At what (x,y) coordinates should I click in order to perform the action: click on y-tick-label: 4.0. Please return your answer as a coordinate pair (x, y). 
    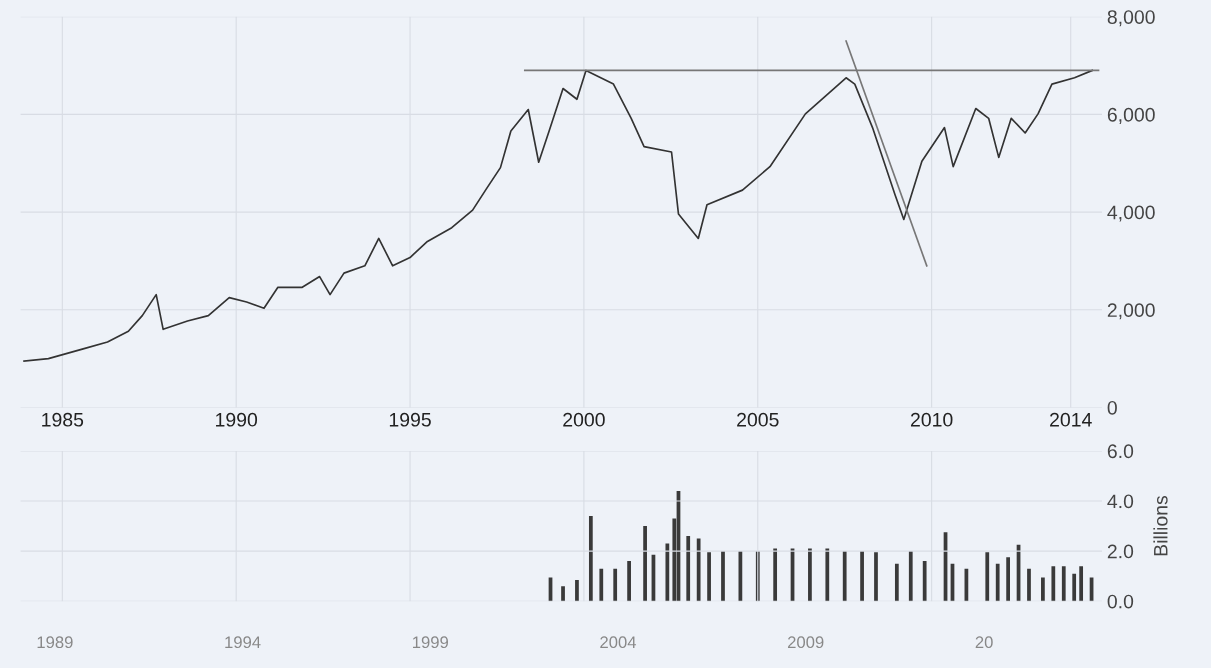
    Looking at the image, I should click on (1120, 501).